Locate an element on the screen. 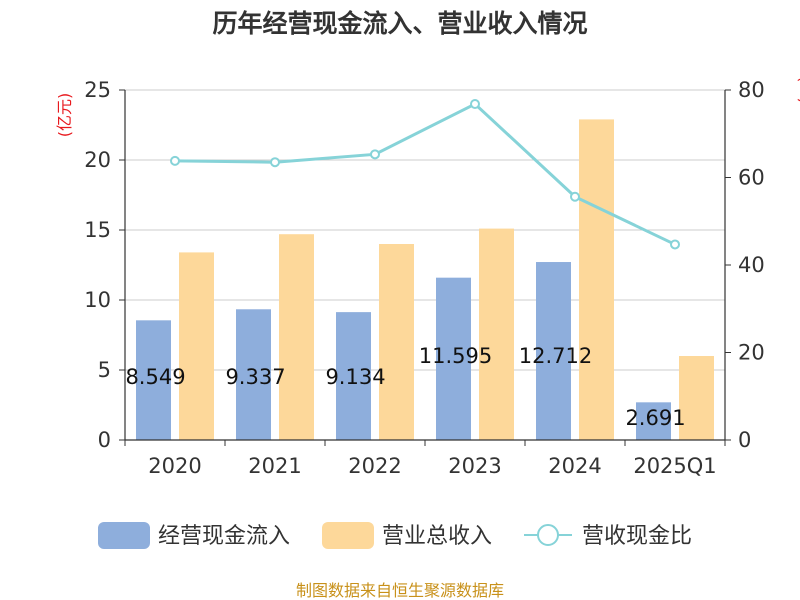  x-tick-label: 2025Q1 is located at coordinates (674, 466).